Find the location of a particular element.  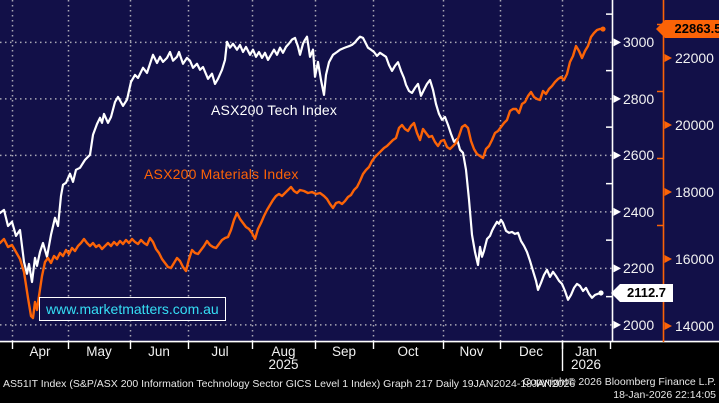

year-label-2025: 2025 is located at coordinates (283, 364).